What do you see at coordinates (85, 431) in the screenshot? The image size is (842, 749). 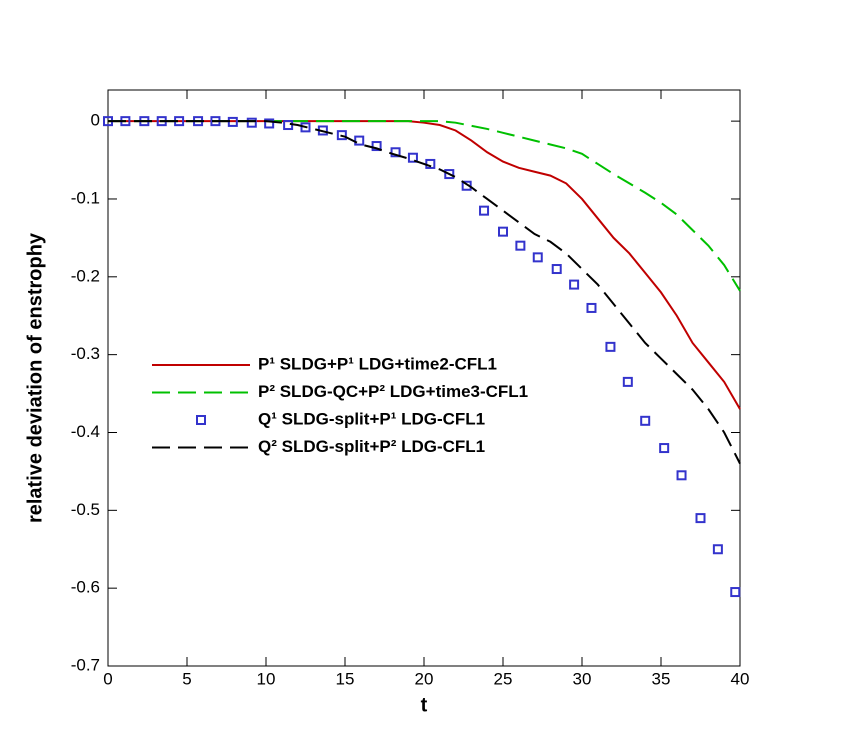 I see `y-tick-label: -0.4` at bounding box center [85, 431].